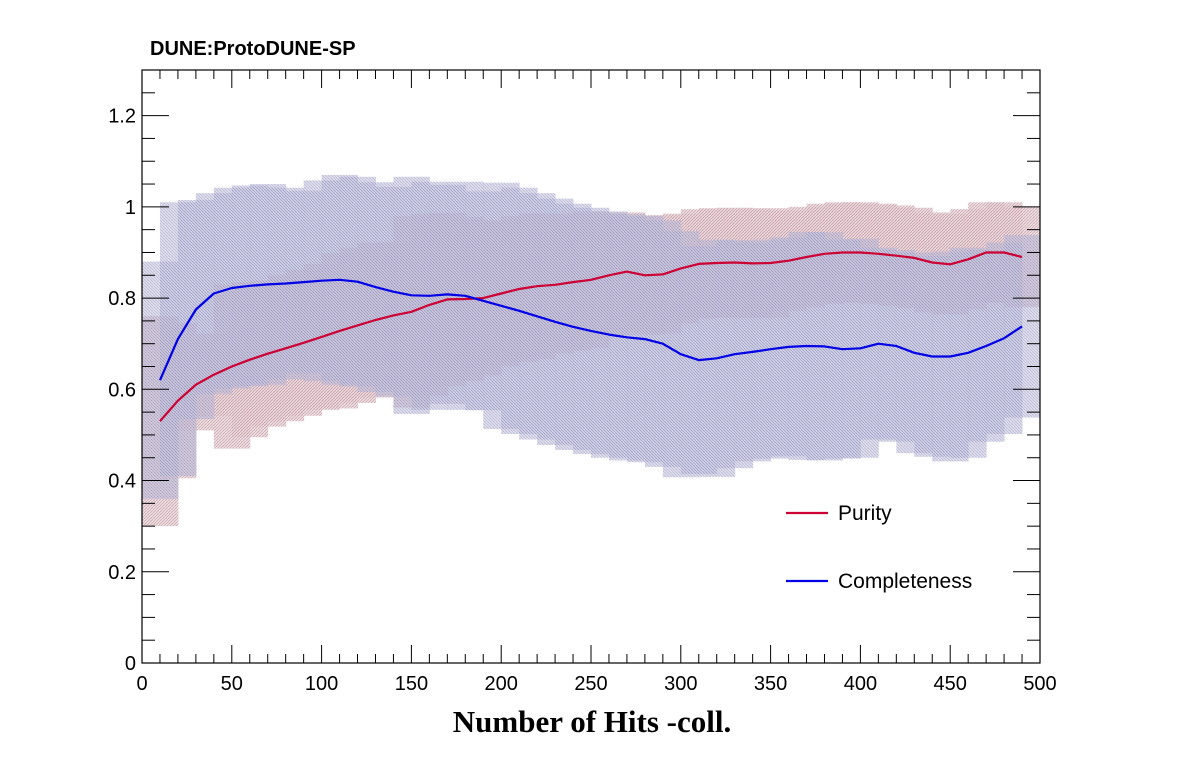  I want to click on y-tick-label: 0, so click(130, 664).